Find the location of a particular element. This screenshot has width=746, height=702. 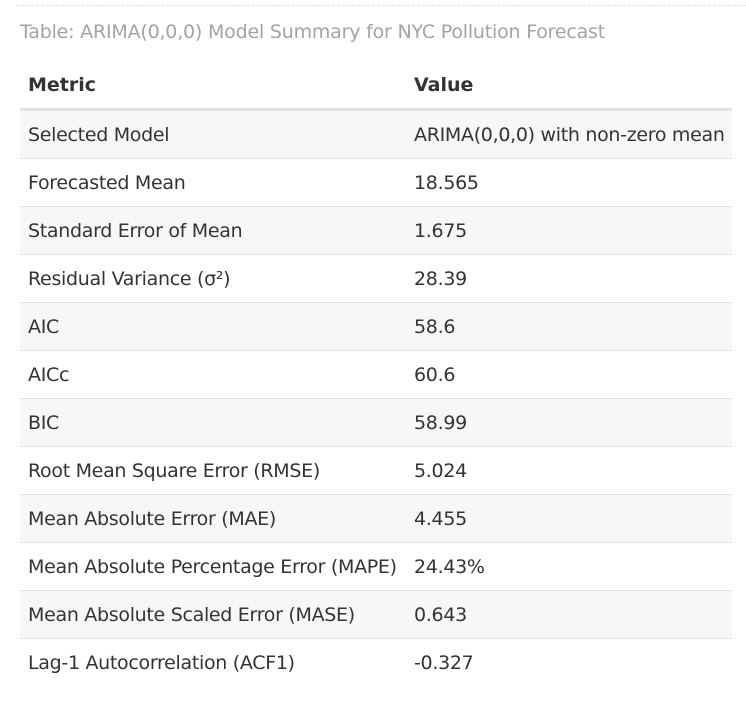

metric-cell: Residual Variance (σ²) is located at coordinates (213, 278).